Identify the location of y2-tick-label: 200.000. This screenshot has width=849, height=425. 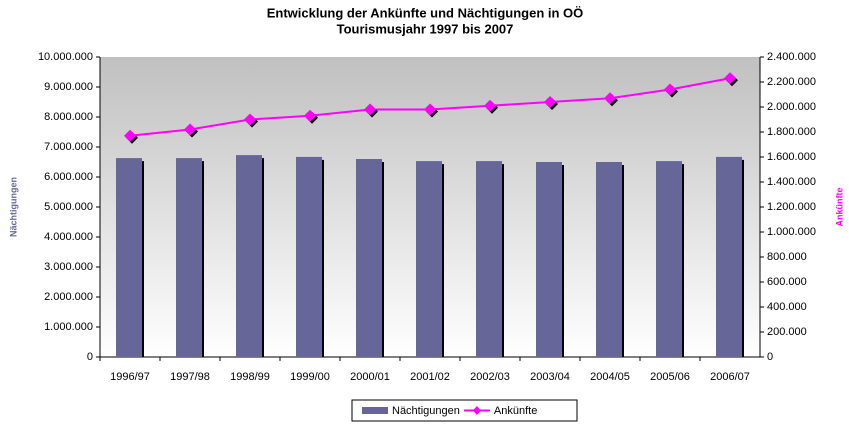
(787, 332).